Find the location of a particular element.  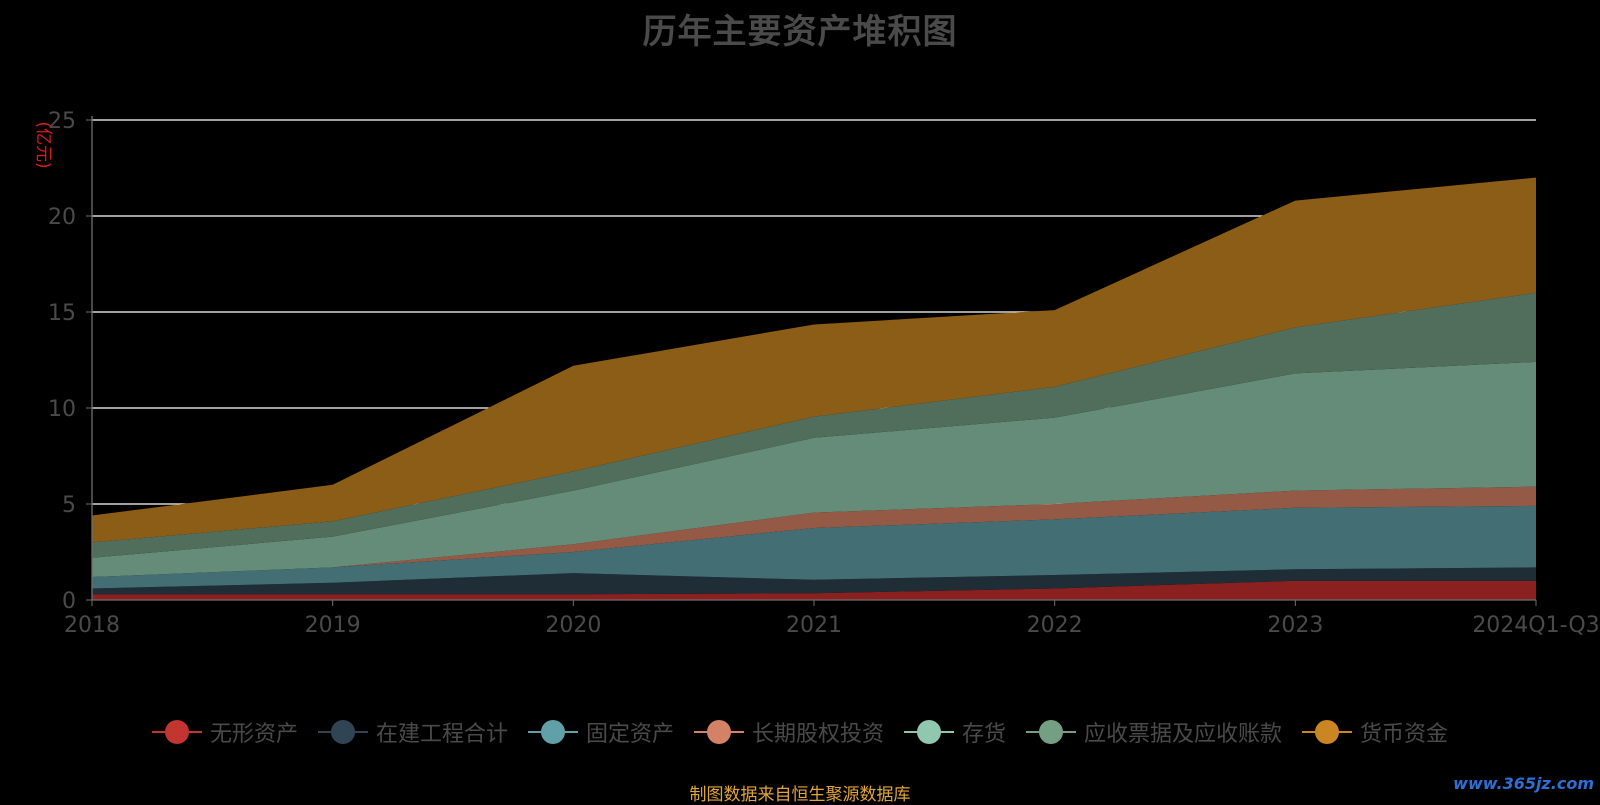

legend-item: 无形资产 is located at coordinates (224, 732).